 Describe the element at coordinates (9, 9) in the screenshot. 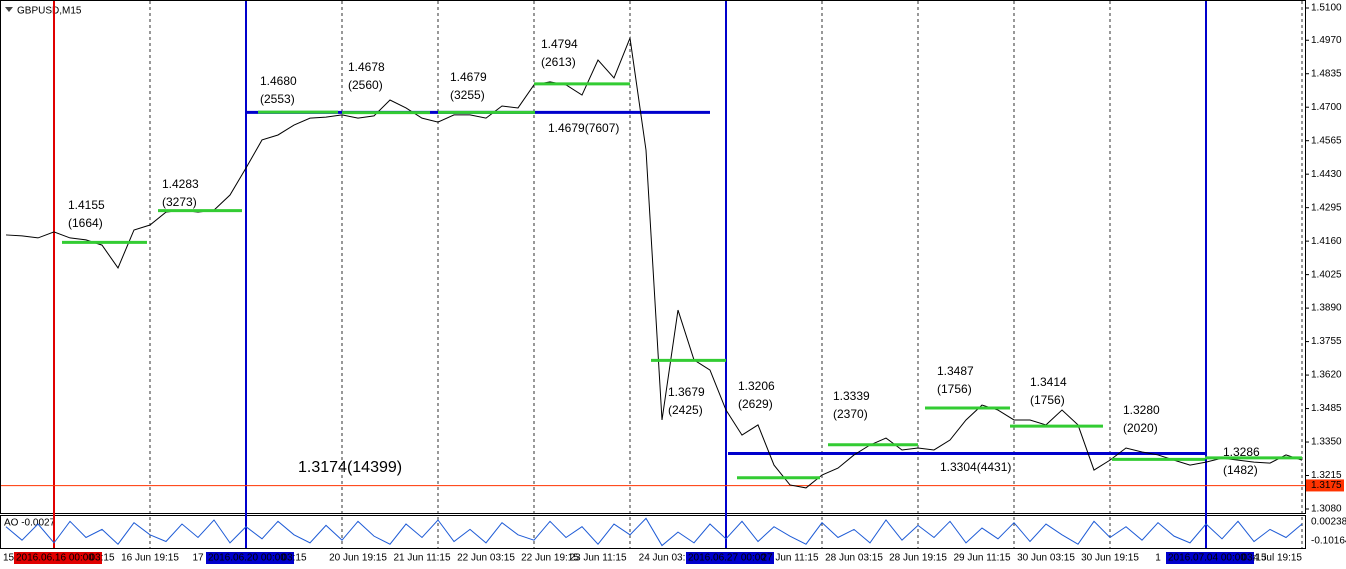

I see `title-icon` at that location.